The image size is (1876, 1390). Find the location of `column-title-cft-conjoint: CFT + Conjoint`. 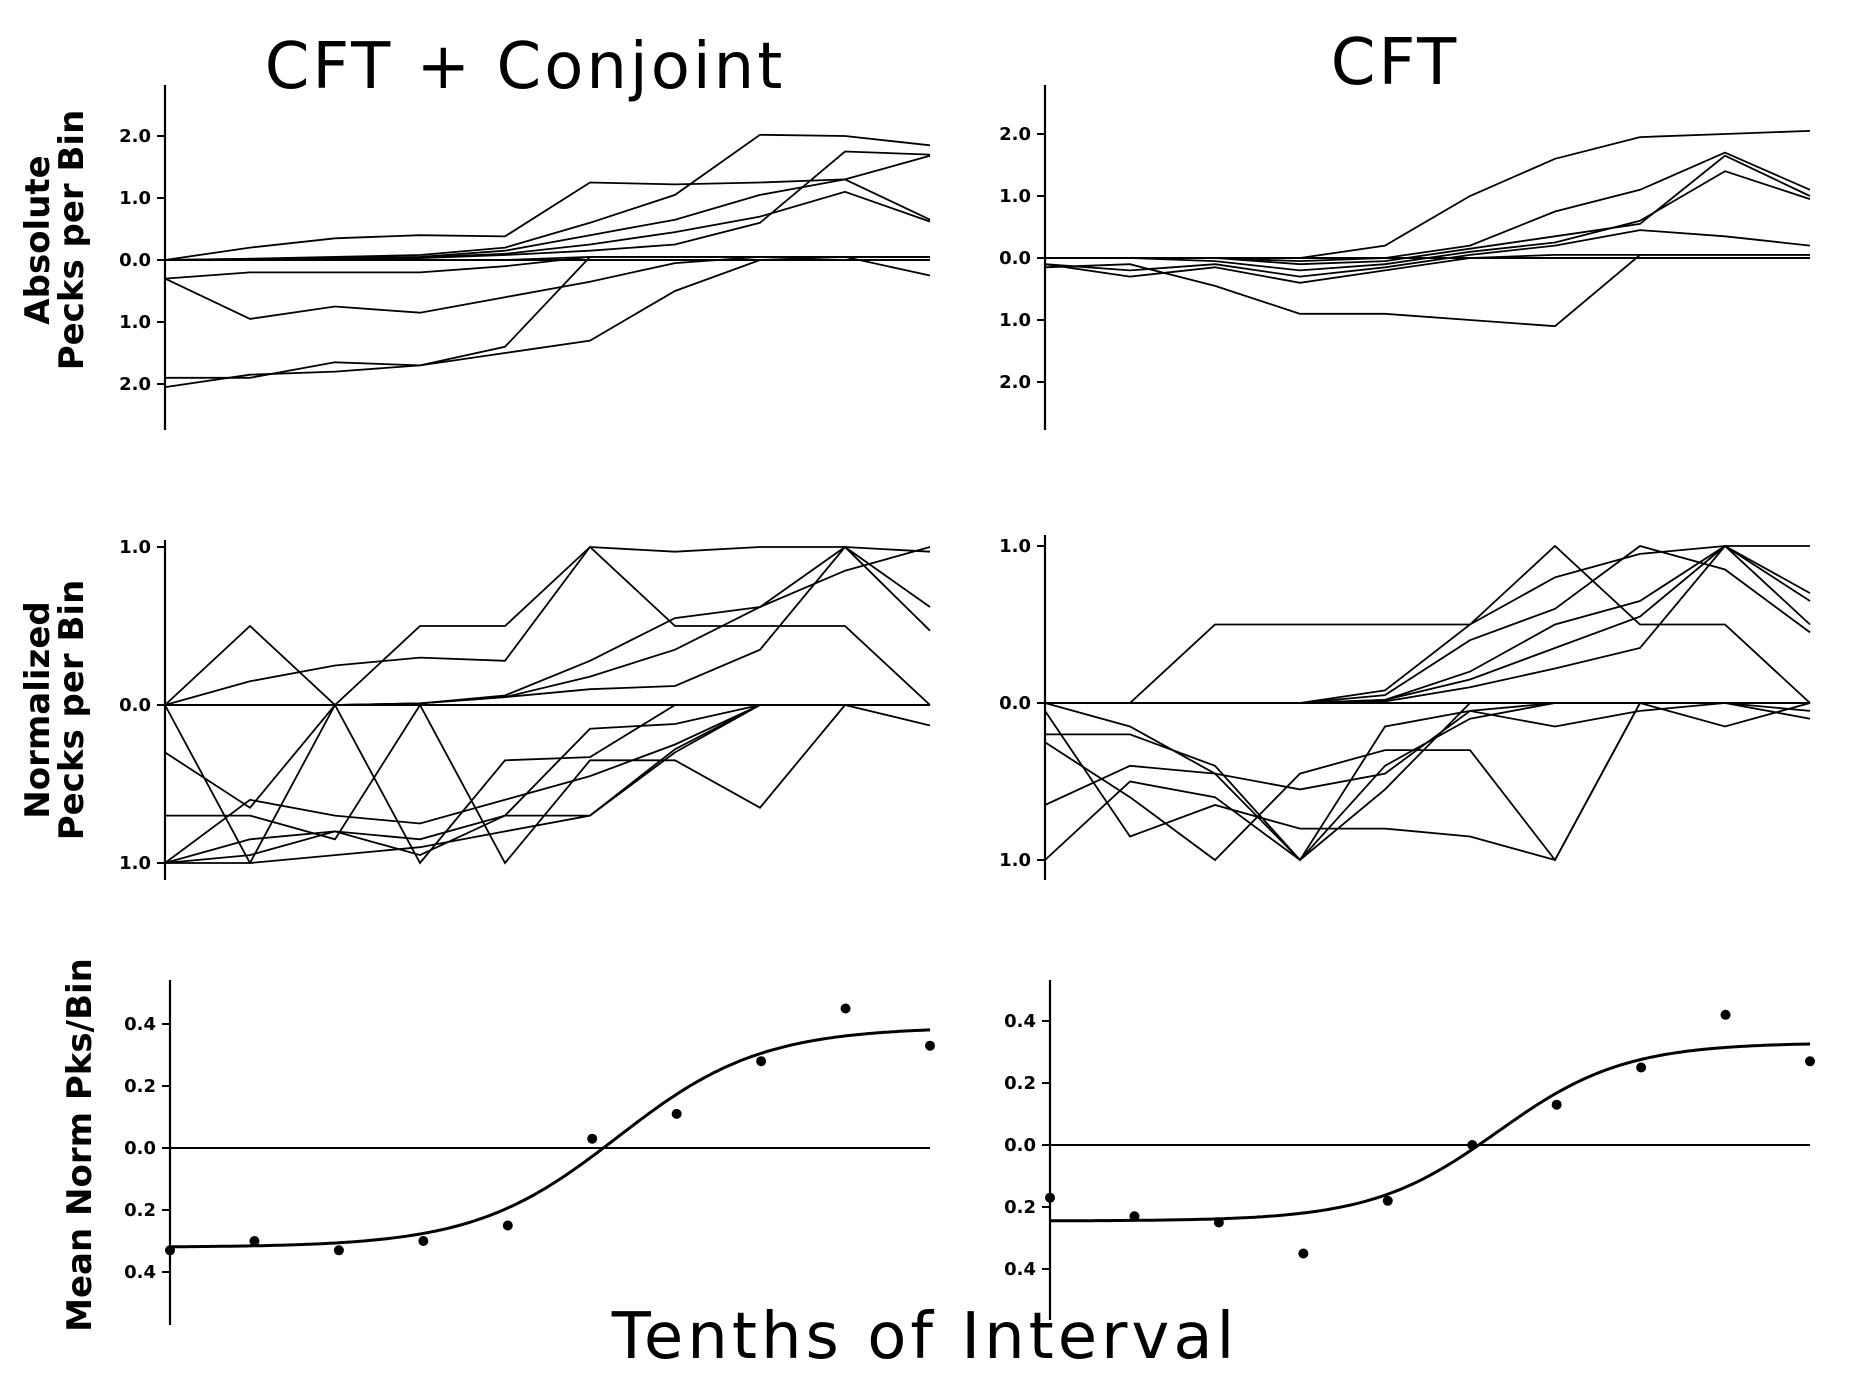

column-title-cft-conjoint: CFT + Conjoint is located at coordinates (525, 67).